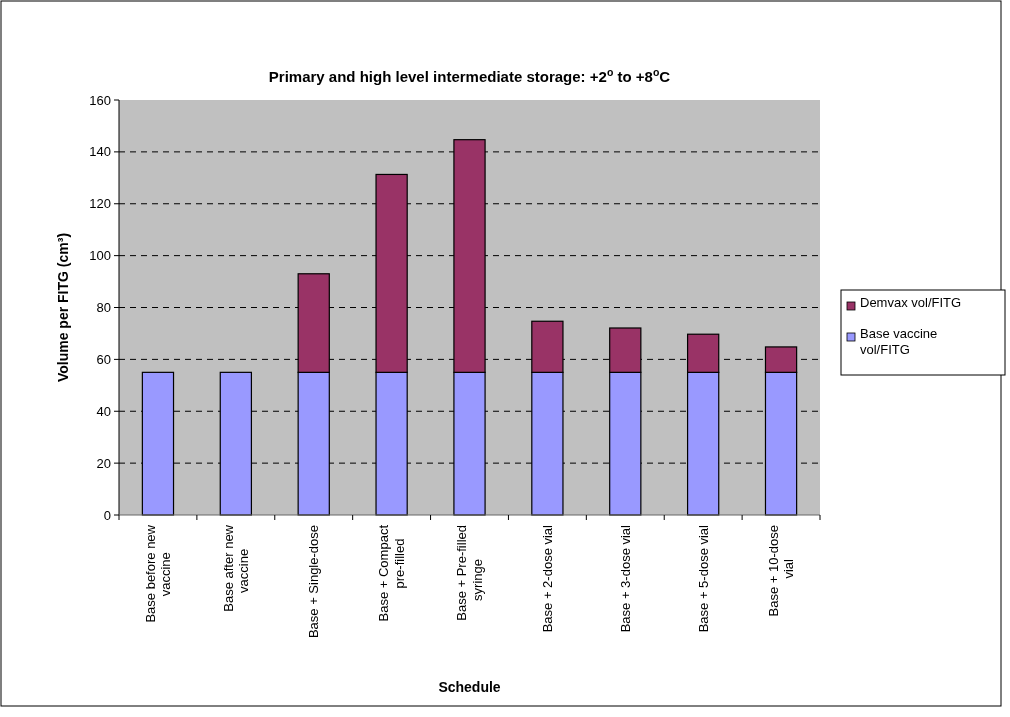 This screenshot has width=1010, height=717. Describe the element at coordinates (703, 578) in the screenshot. I see `x-tick-label: Base + 5-dose vial` at that location.